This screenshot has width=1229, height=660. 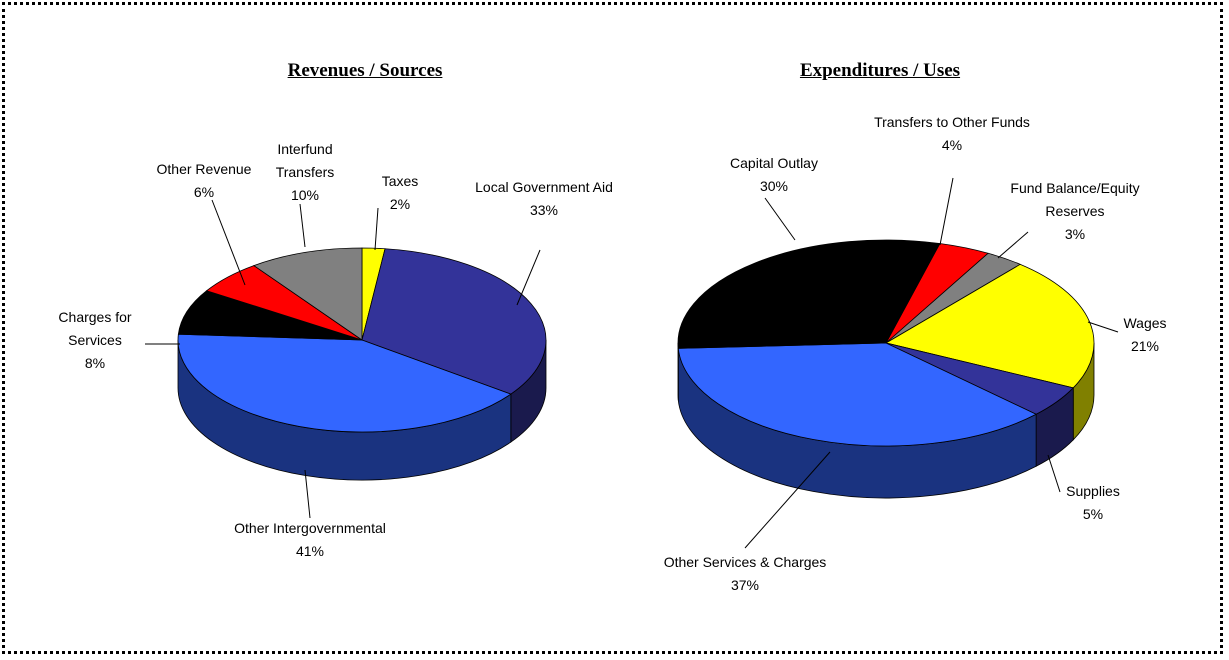 I want to click on slice-label: Fund Balance/Equity Reserves 3%, so click(x=1075, y=211).